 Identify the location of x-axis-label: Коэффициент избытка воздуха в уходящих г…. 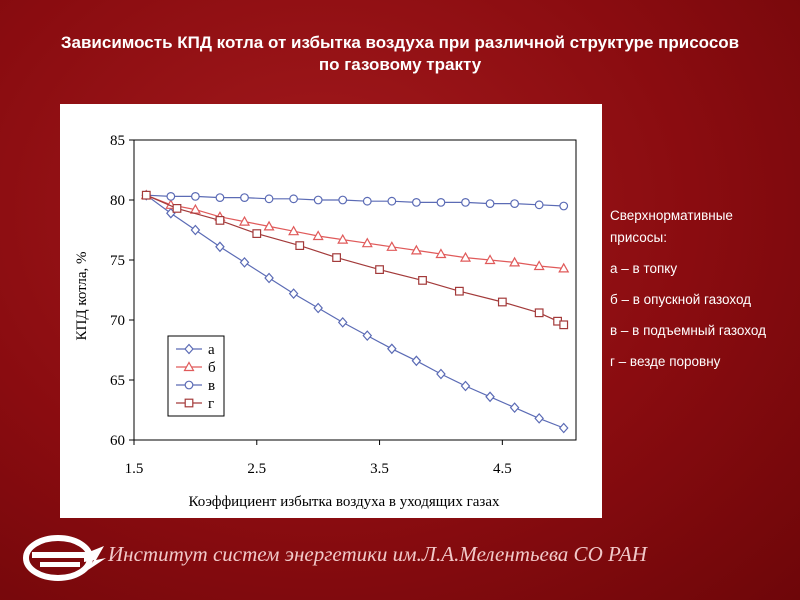
(344, 502).